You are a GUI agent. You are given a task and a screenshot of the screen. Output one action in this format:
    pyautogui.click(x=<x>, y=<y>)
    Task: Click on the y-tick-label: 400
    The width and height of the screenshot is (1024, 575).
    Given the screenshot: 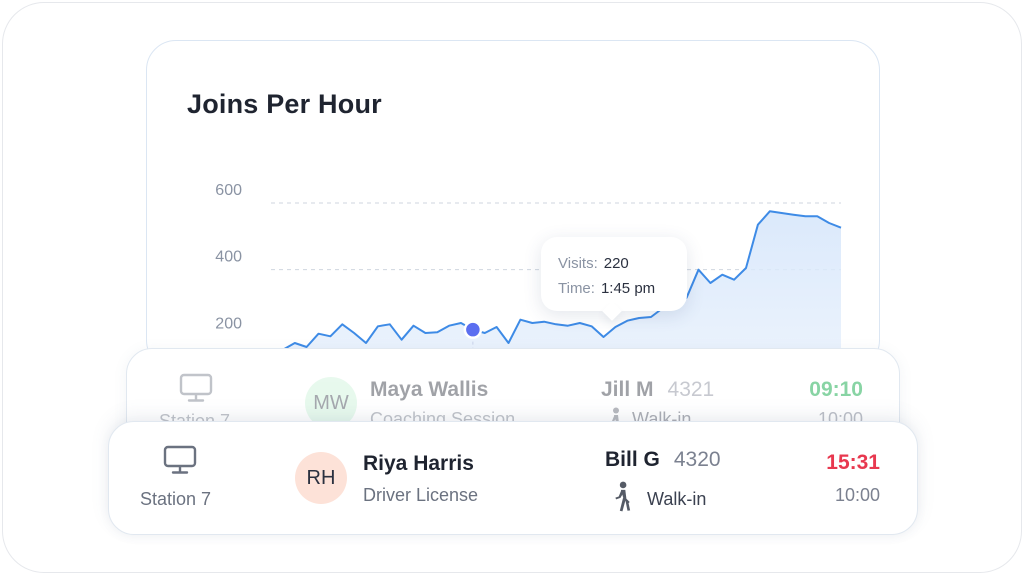 What is the action you would take?
    pyautogui.click(x=228, y=257)
    